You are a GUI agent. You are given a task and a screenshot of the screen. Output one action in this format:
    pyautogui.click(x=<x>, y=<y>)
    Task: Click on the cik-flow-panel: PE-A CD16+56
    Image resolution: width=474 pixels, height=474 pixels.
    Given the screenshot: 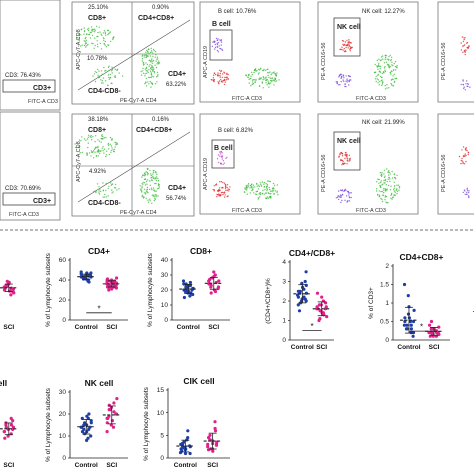 What is the action you would take?
    pyautogui.click(x=455, y=164)
    